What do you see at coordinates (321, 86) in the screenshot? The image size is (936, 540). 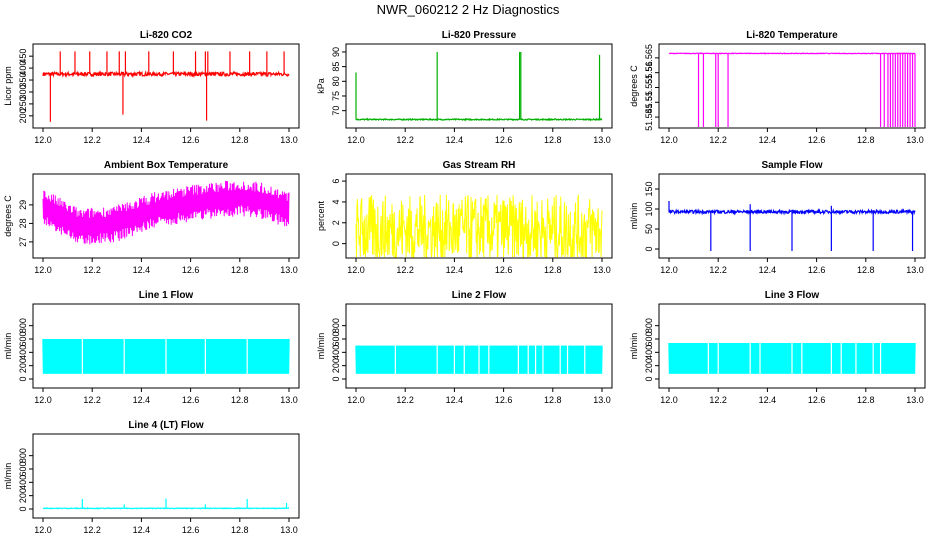 I see `y-axis-label: kPa` at bounding box center [321, 86].